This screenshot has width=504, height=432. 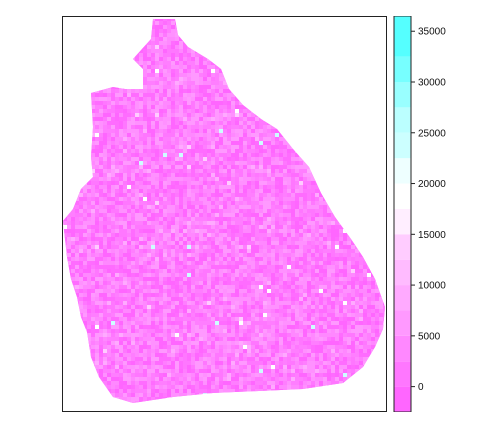 I want to click on color-key-frame, so click(x=402, y=214).